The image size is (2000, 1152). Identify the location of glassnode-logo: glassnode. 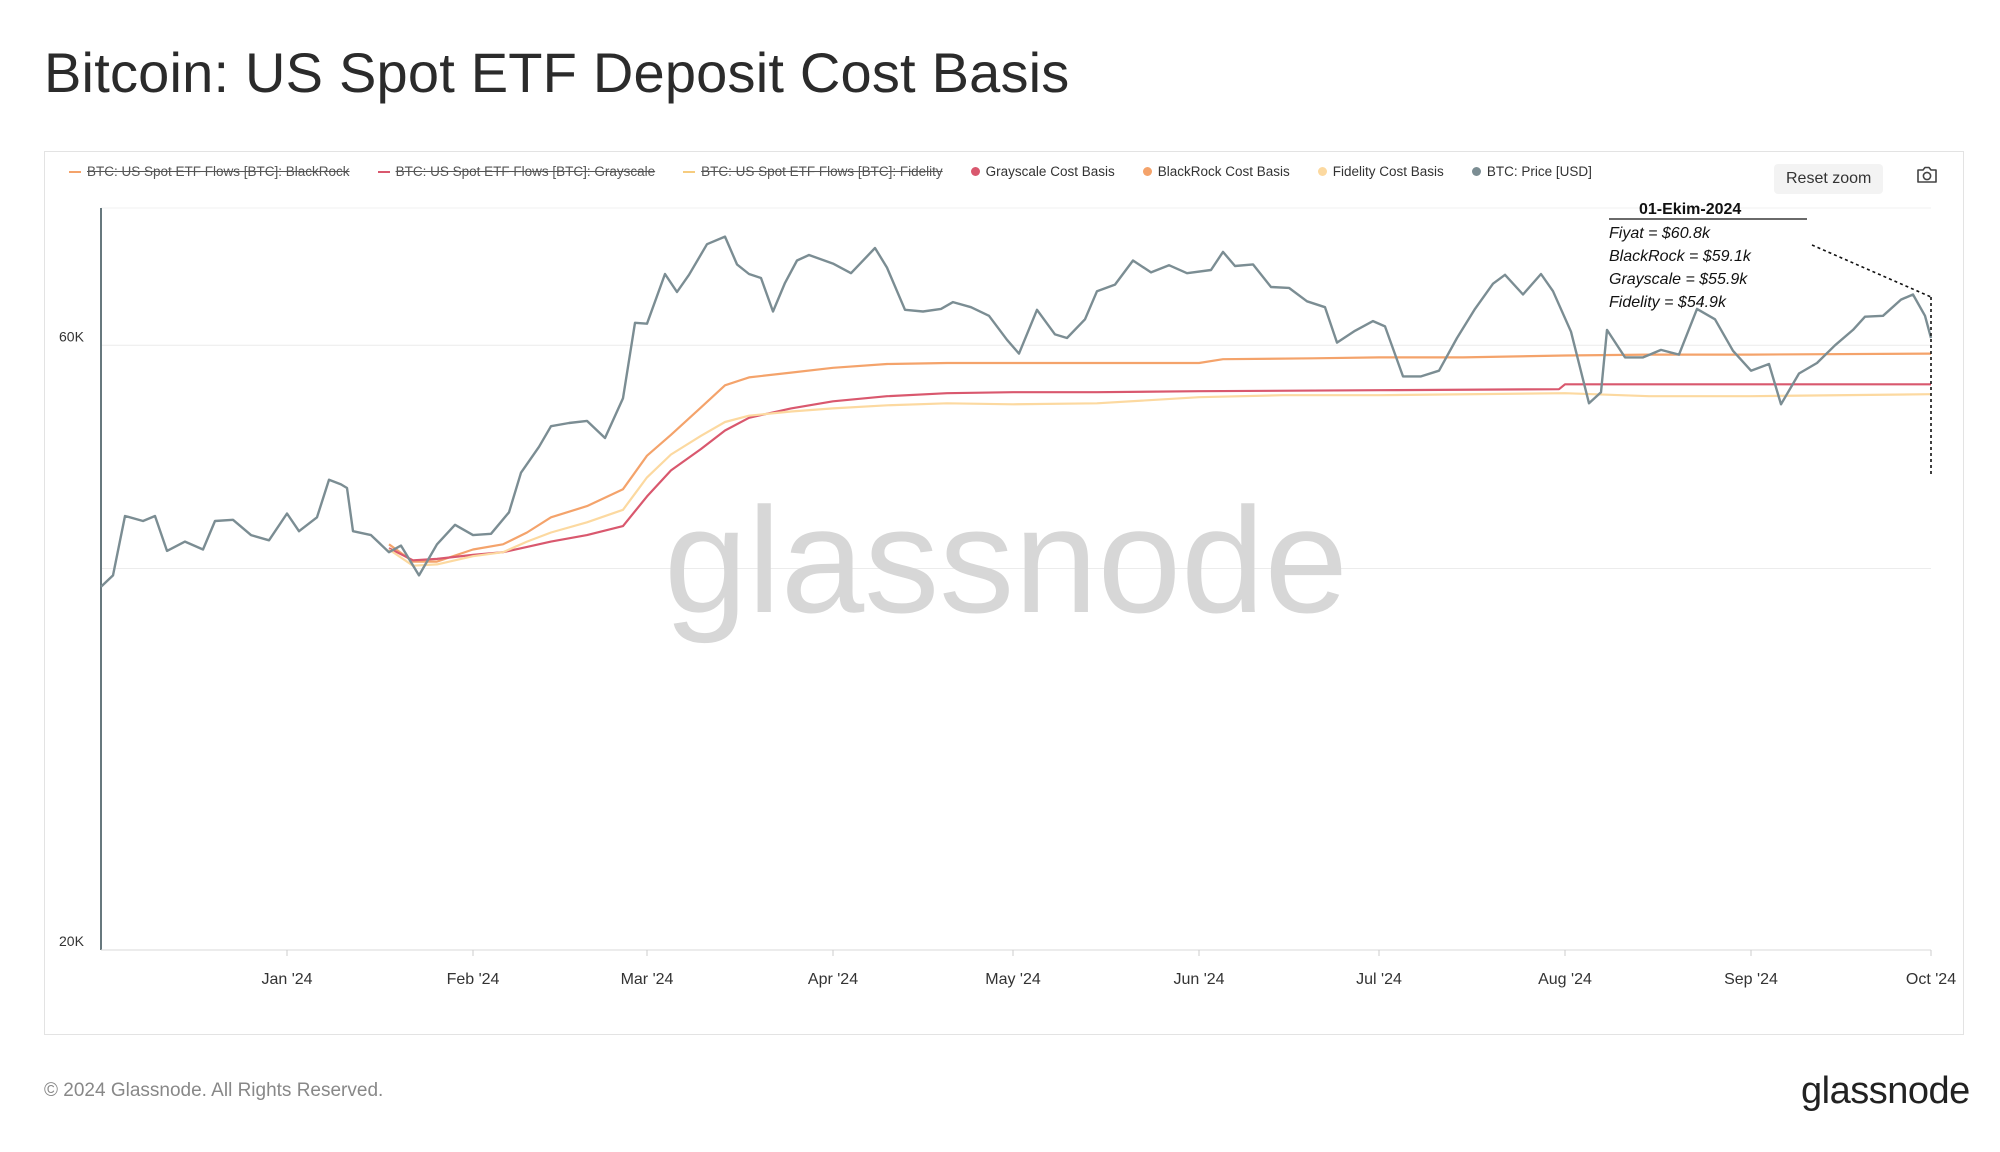
(1885, 1091).